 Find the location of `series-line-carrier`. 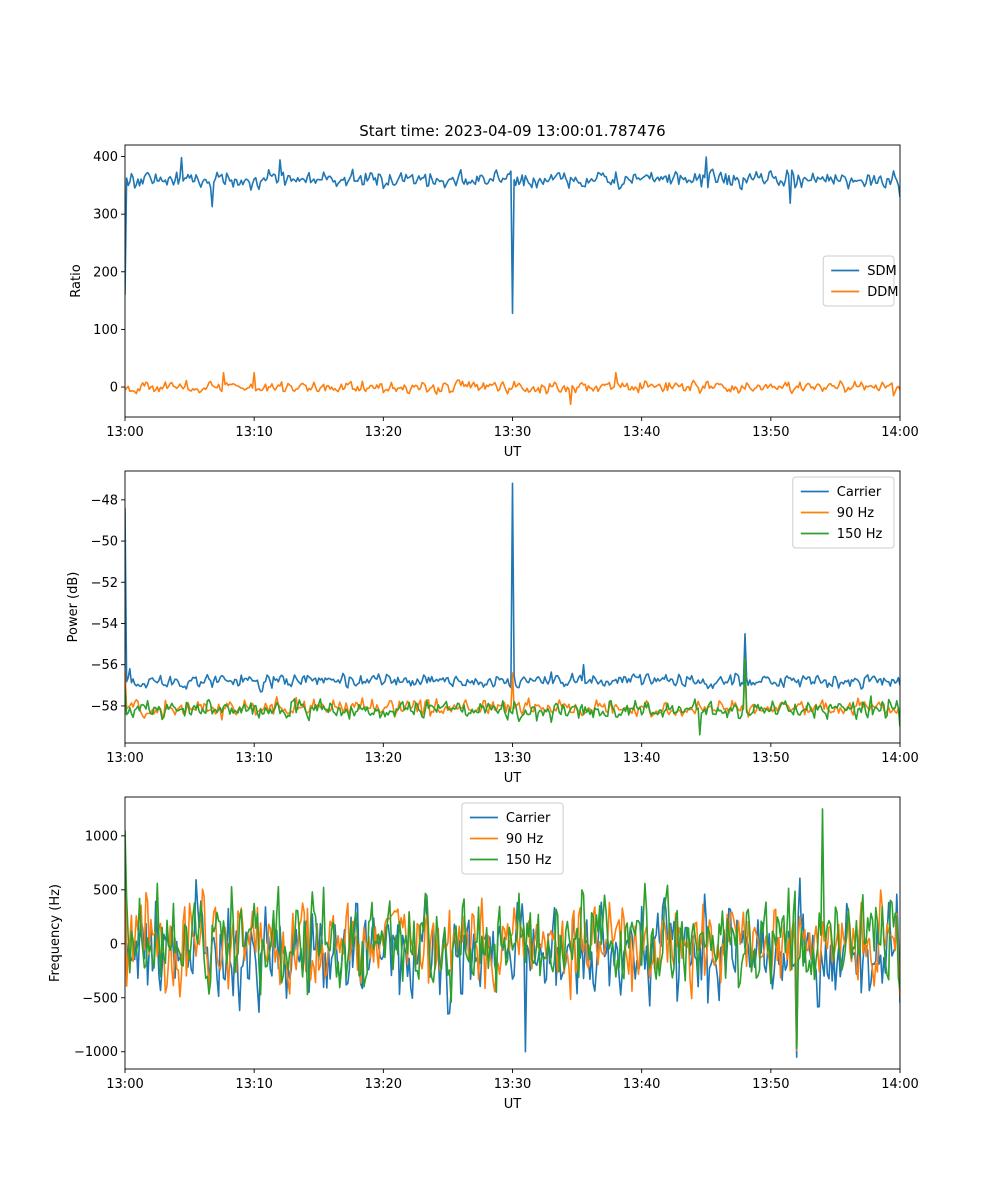

series-line-carrier is located at coordinates (512, 587).